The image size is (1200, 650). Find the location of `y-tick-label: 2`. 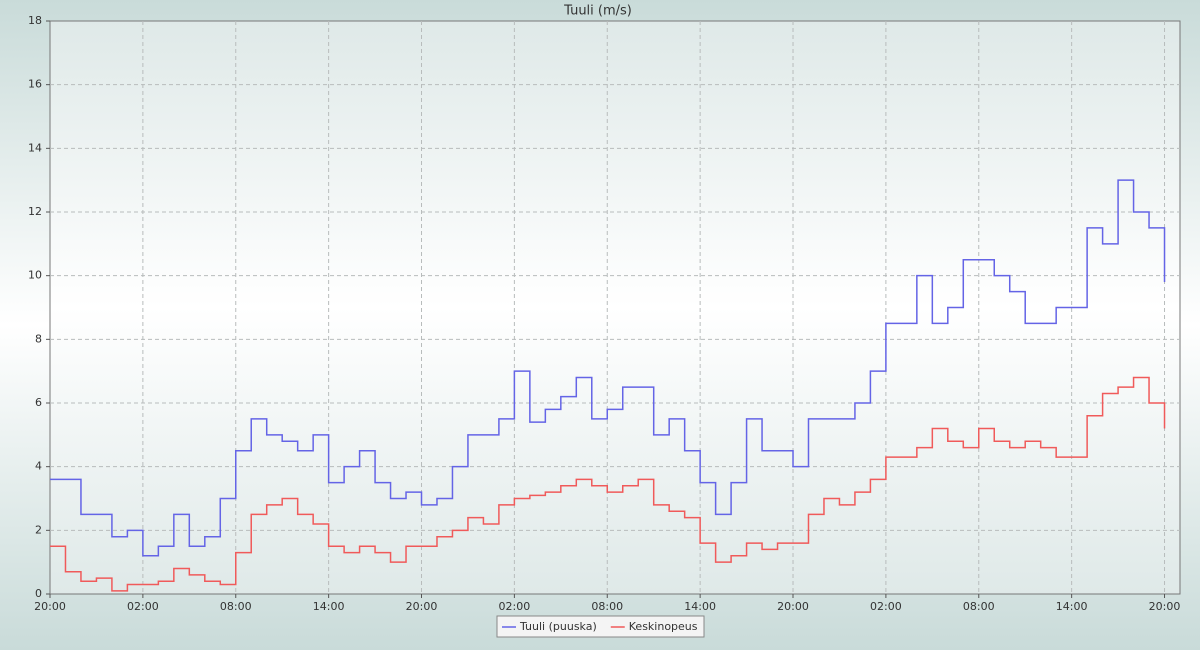

y-tick-label: 2 is located at coordinates (38, 529).